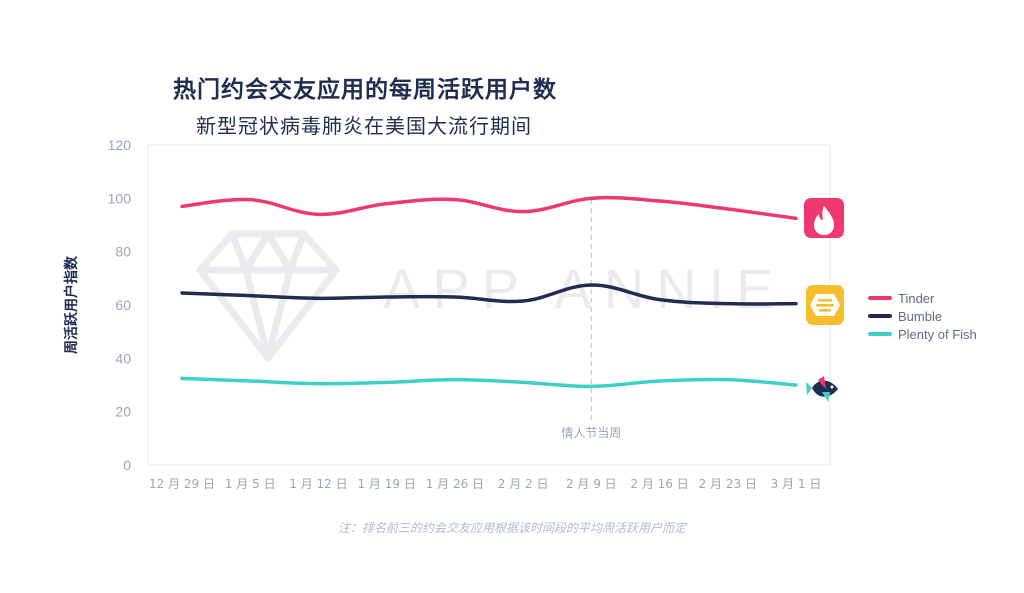 The width and height of the screenshot is (1024, 593). What do you see at coordinates (511, 528) in the screenshot?
I see `footnote: 注：排名前三的约会交友应用根据该时间段的平均周活跃用户而定` at bounding box center [511, 528].